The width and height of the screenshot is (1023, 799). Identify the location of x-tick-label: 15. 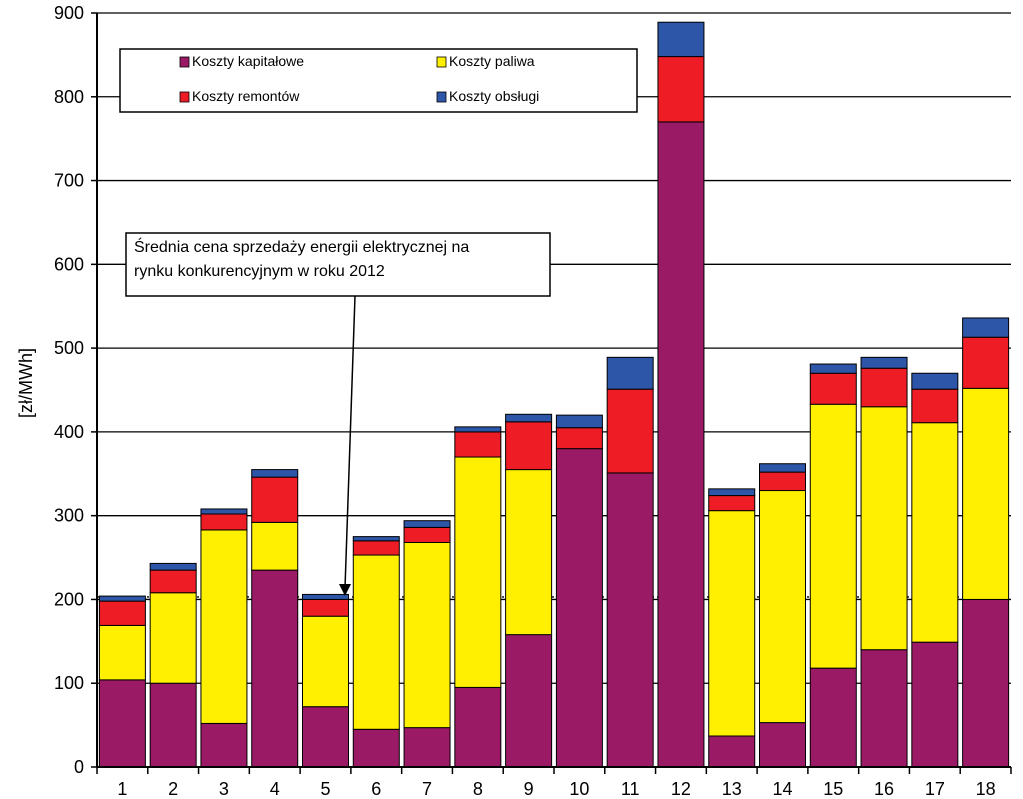
(833, 789).